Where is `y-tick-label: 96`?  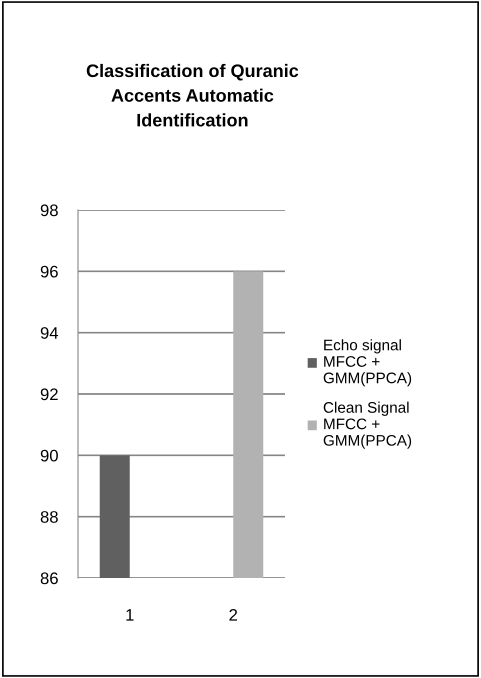 y-tick-label: 96 is located at coordinates (49, 272).